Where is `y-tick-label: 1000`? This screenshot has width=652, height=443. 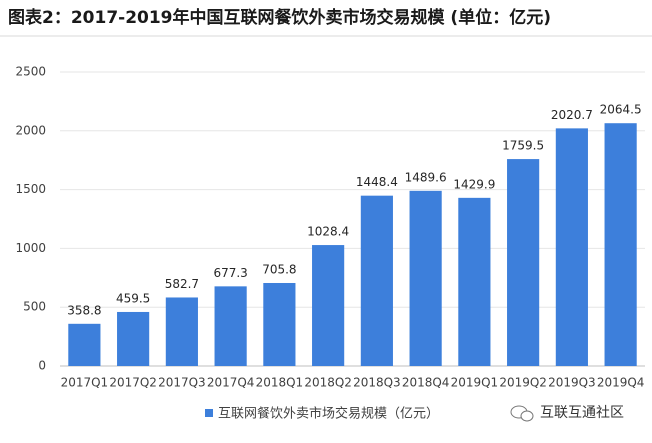 y-tick-label: 1000 is located at coordinates (30, 248).